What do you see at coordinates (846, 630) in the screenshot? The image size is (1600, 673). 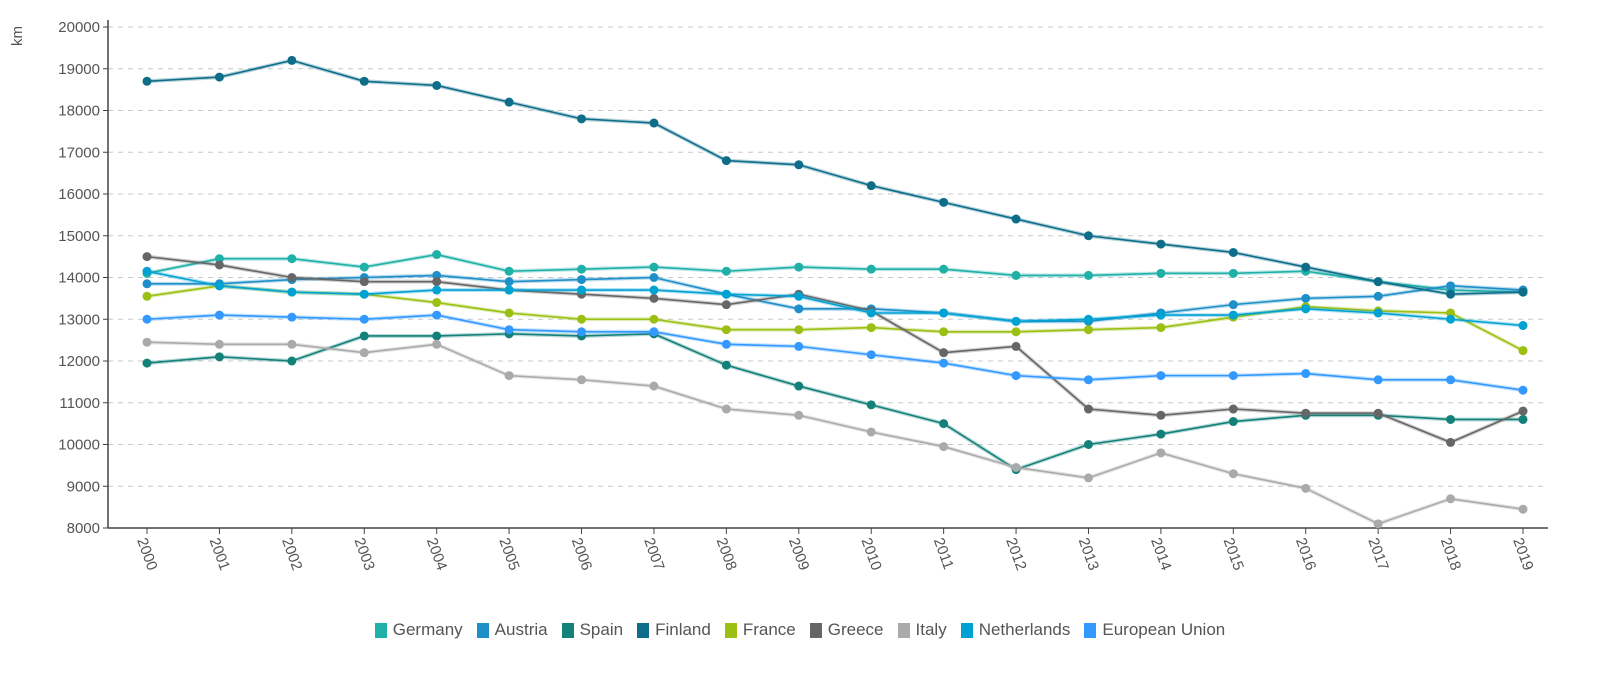 I see `legend-item-greece: Greece` at bounding box center [846, 630].